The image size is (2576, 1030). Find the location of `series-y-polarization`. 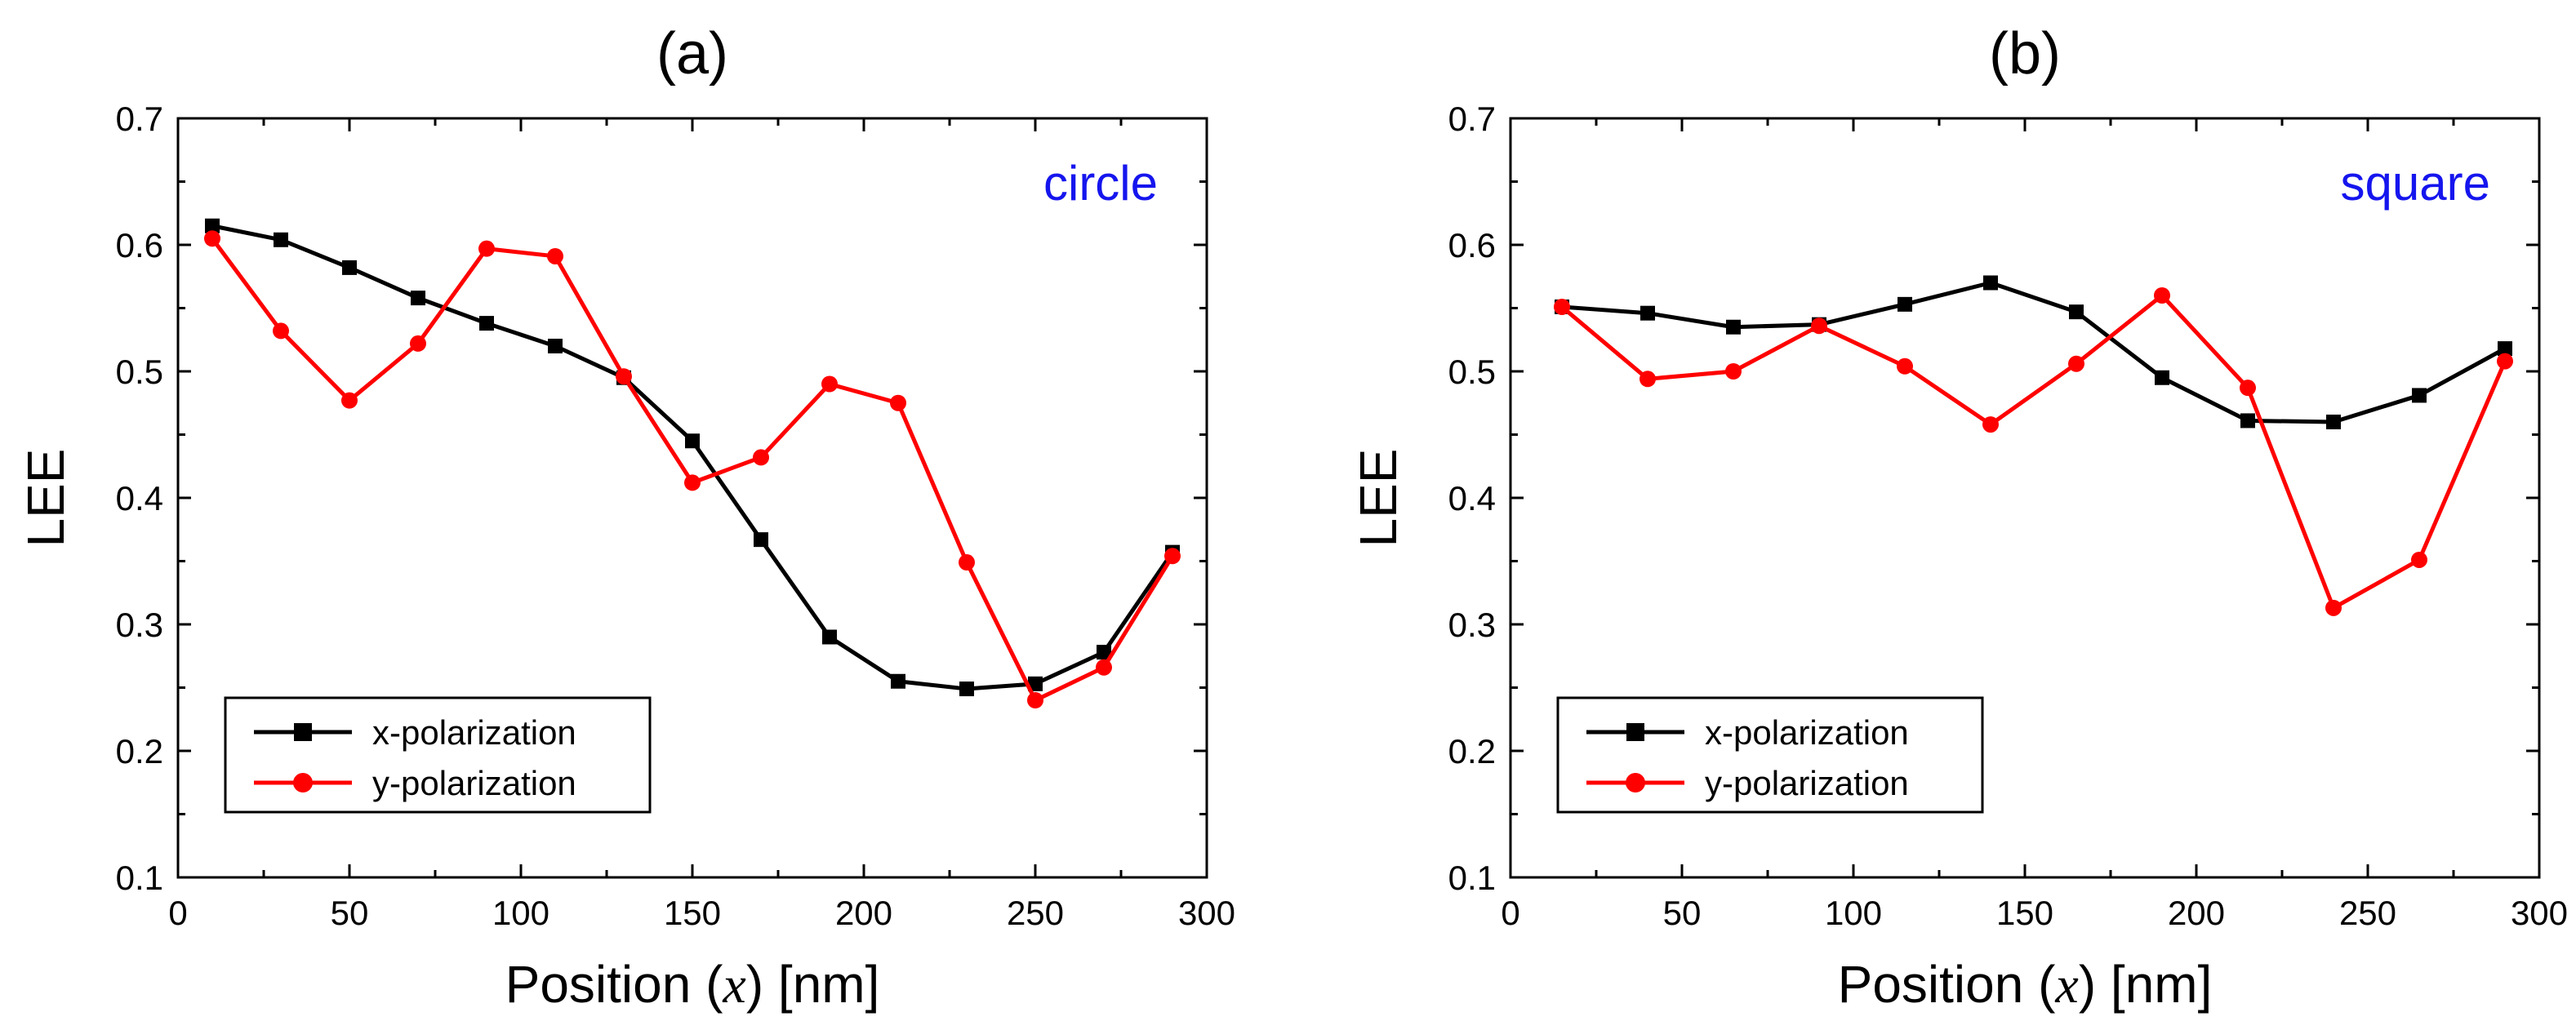

series-y-polarization is located at coordinates (2034, 451).